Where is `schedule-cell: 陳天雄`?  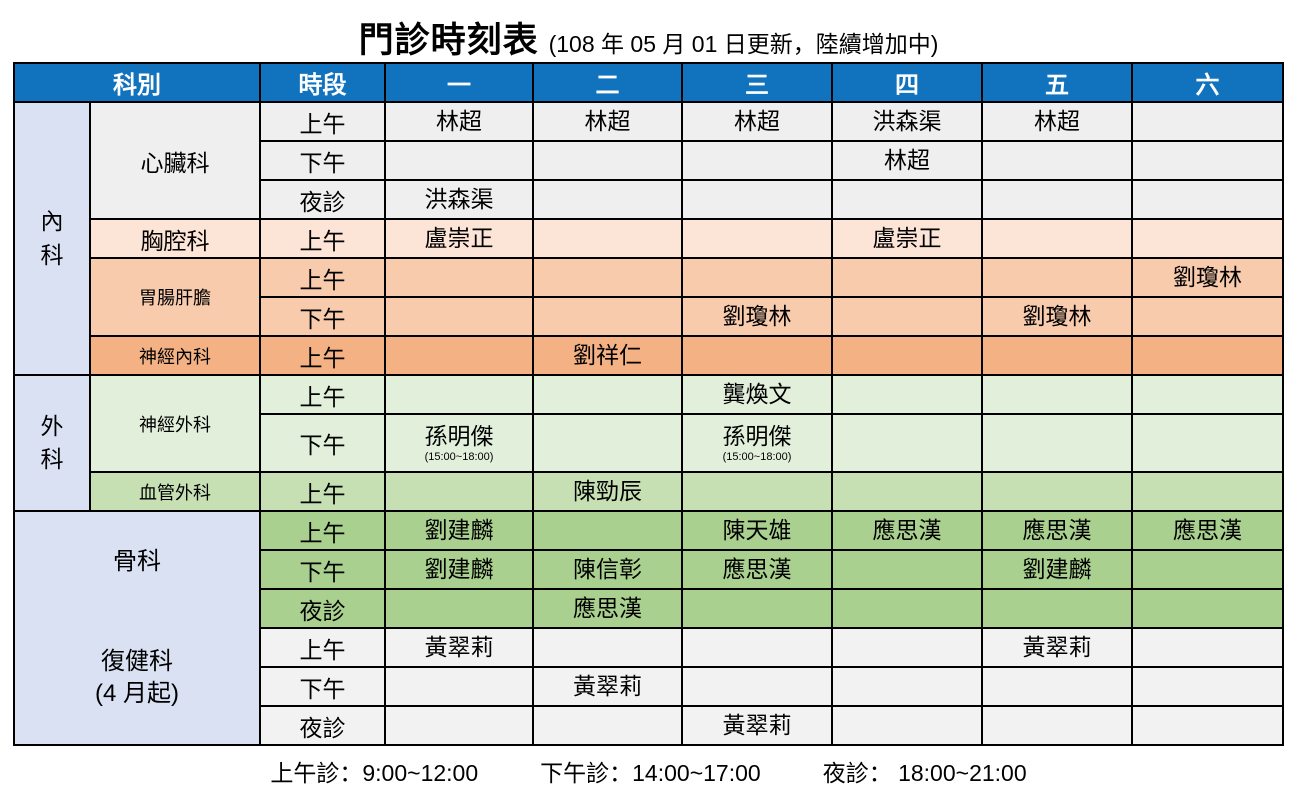 schedule-cell: 陳天雄 is located at coordinates (757, 530).